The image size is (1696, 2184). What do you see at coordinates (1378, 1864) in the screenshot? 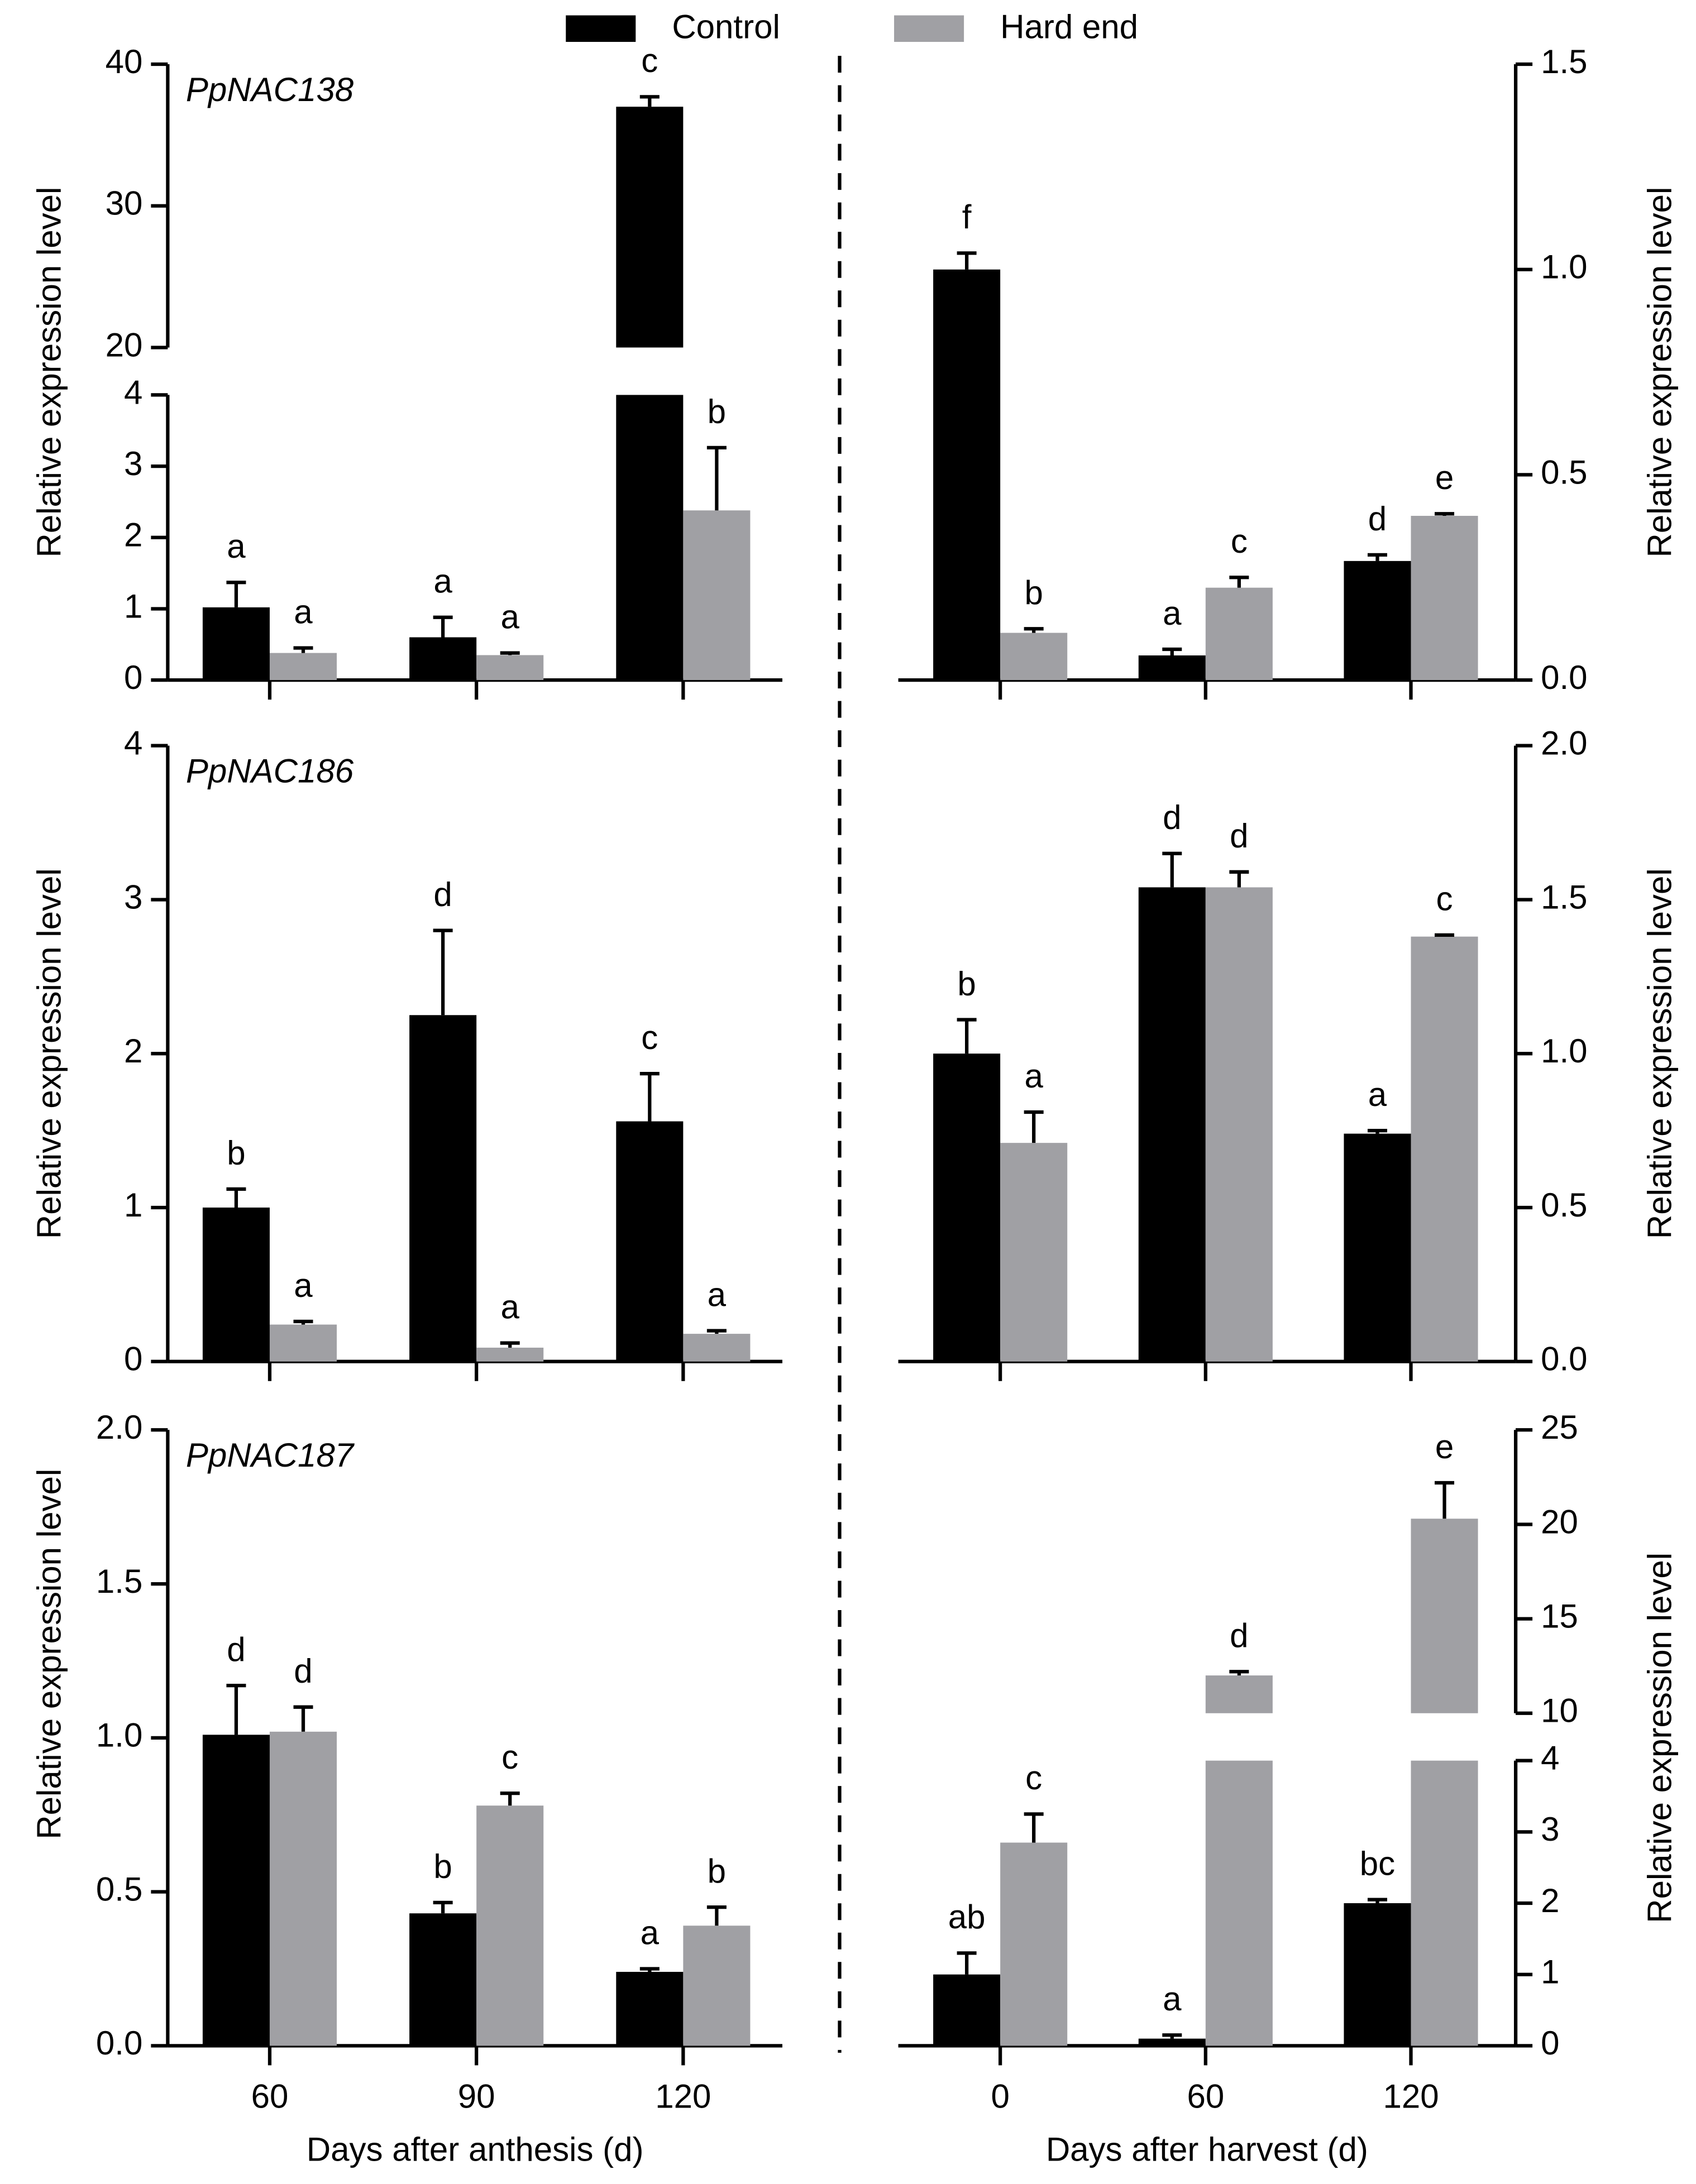
I see `letter-label: bc` at bounding box center [1378, 1864].